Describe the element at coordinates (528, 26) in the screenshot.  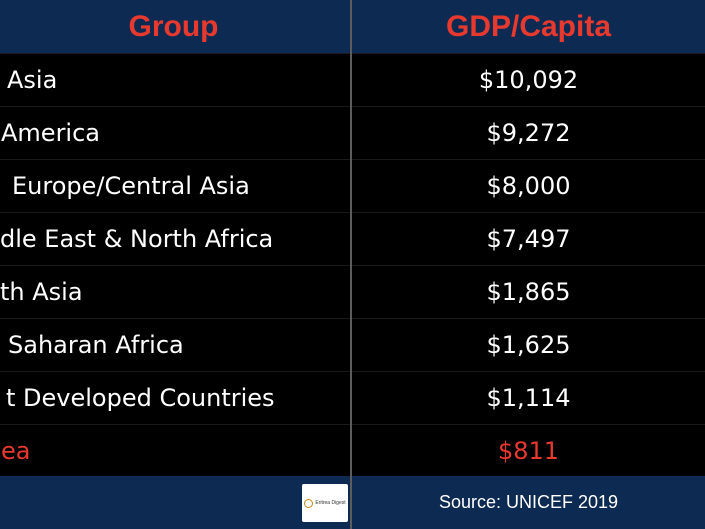
I see `gdp-column-header: GDP/Capita` at that location.